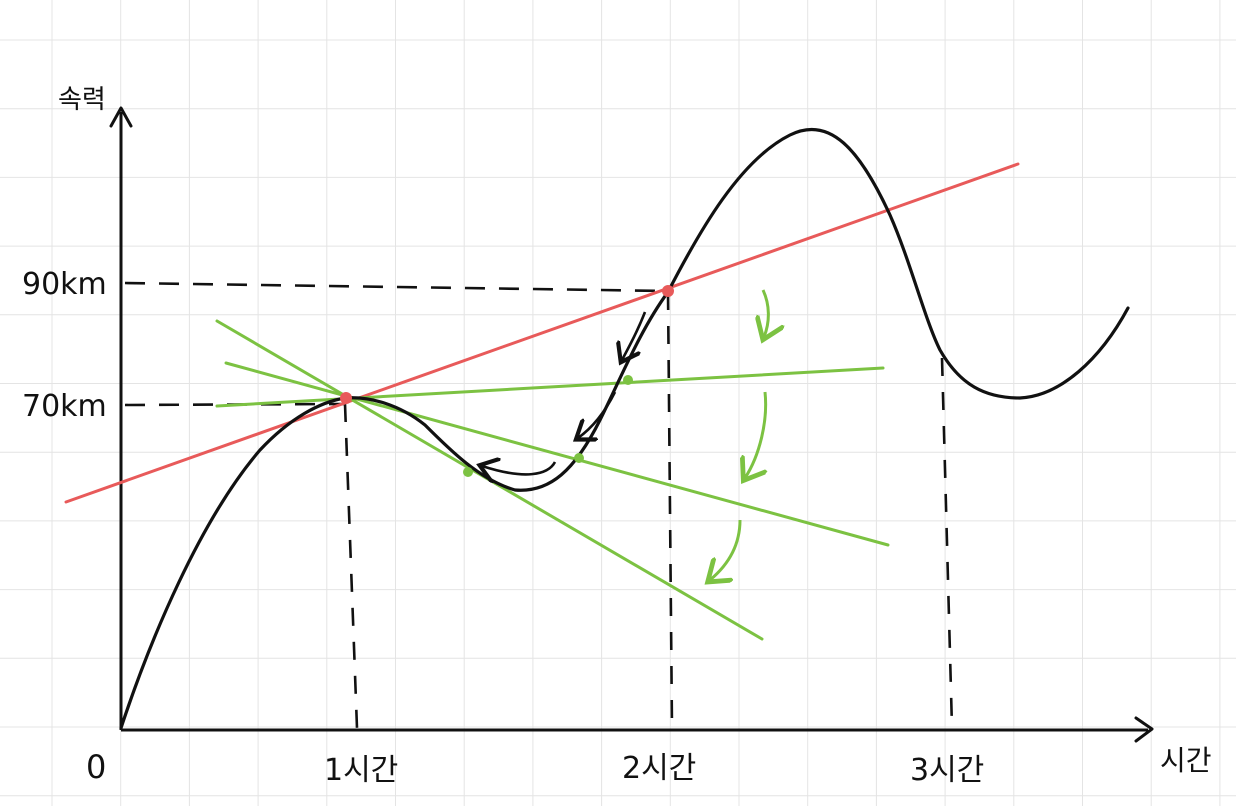  I want to click on x-tick-3h: 3시간, so click(947, 770).